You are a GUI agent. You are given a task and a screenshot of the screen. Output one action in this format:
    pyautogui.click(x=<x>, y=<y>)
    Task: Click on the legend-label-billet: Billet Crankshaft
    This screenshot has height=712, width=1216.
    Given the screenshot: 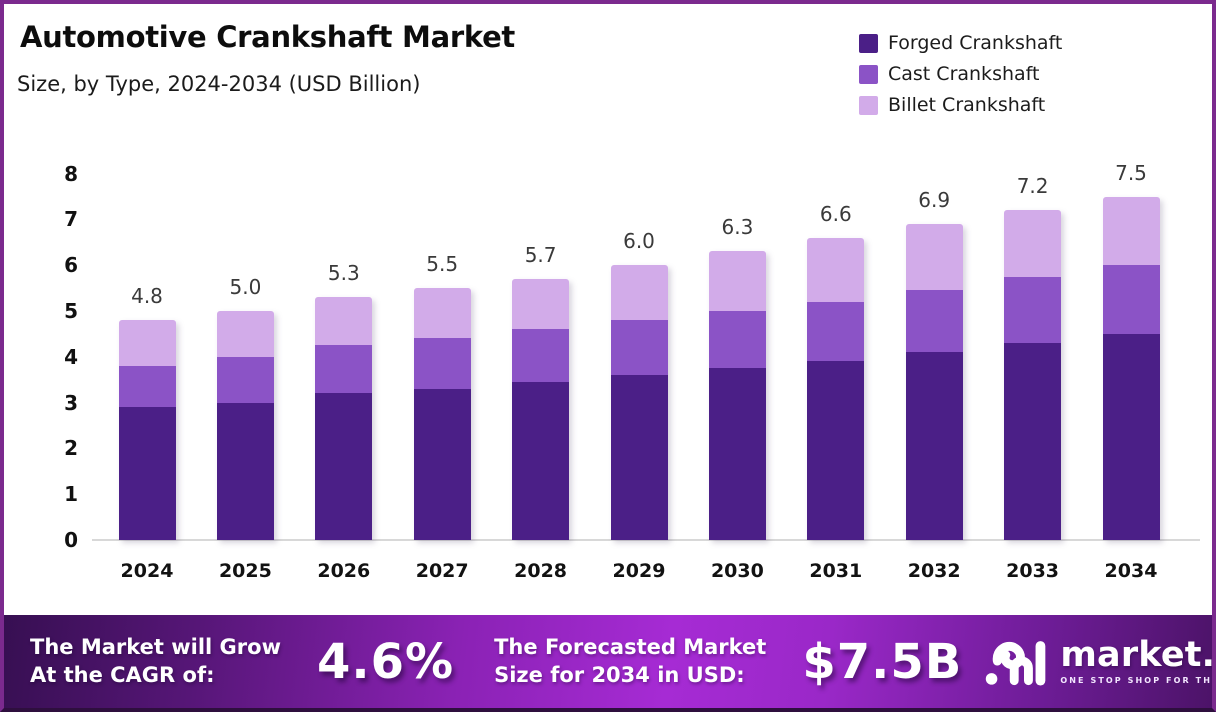 What is the action you would take?
    pyautogui.click(x=967, y=105)
    